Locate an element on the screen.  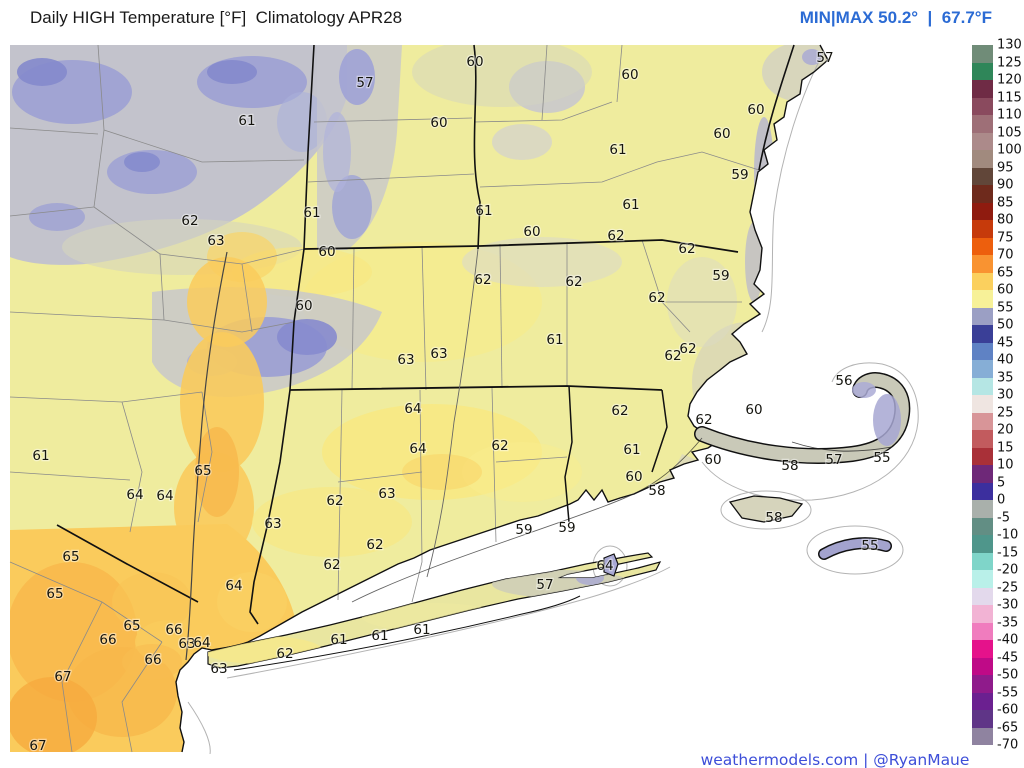
colorbar-tick: -30 is located at coordinates (1008, 605).